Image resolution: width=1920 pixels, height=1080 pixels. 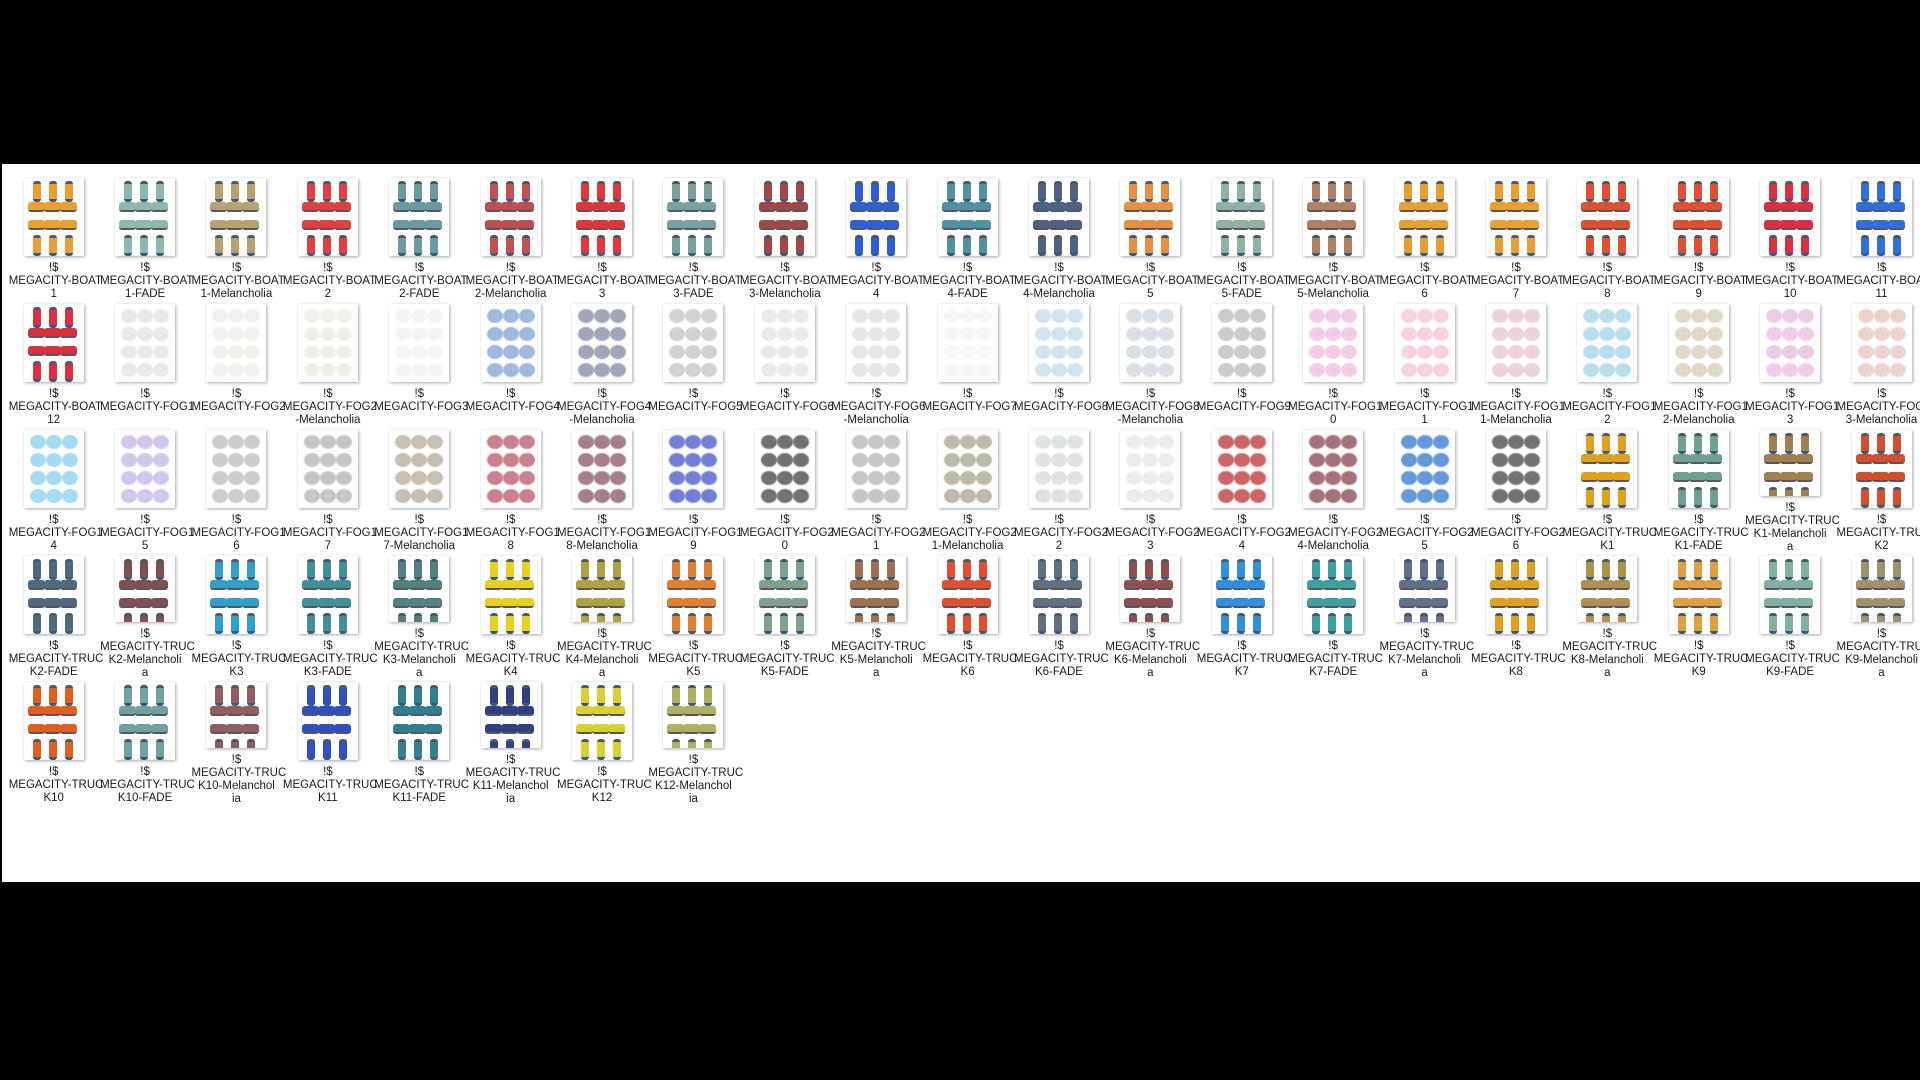 What do you see at coordinates (604, 617) in the screenshot?
I see `file-item: !$ MEGACITY-TRUC K4-Melancholi a` at bounding box center [604, 617].